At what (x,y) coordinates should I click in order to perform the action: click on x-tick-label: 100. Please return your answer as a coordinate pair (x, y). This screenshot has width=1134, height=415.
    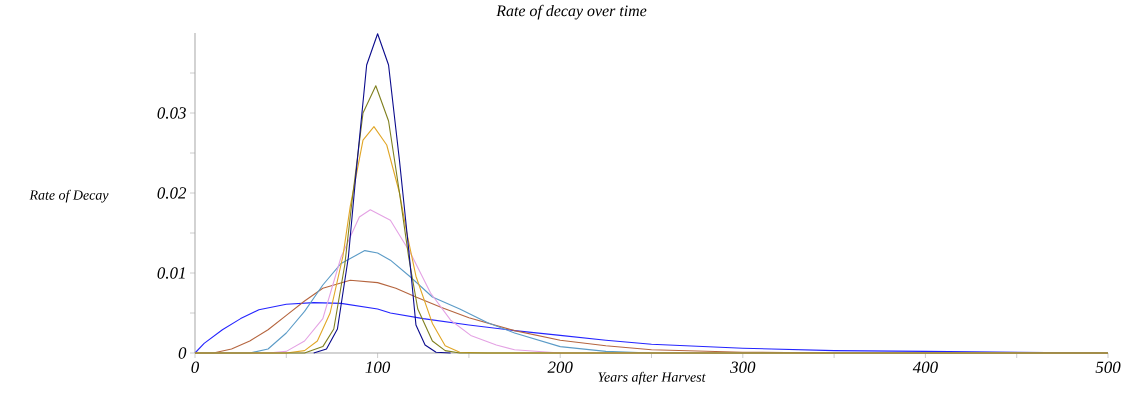
    Looking at the image, I should click on (378, 367).